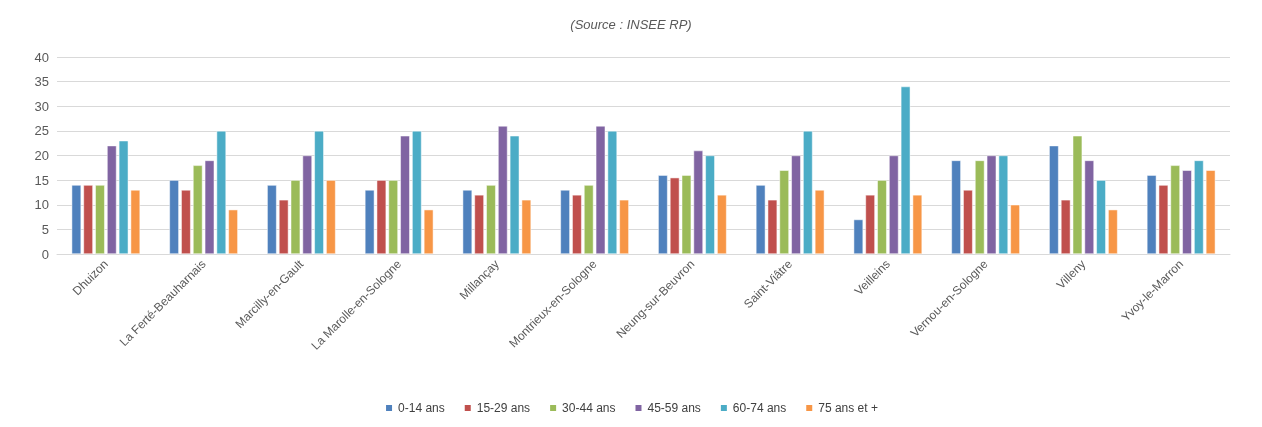 This screenshot has width=1262, height=427. I want to click on legend-label: 15-29 ans, so click(503, 408).